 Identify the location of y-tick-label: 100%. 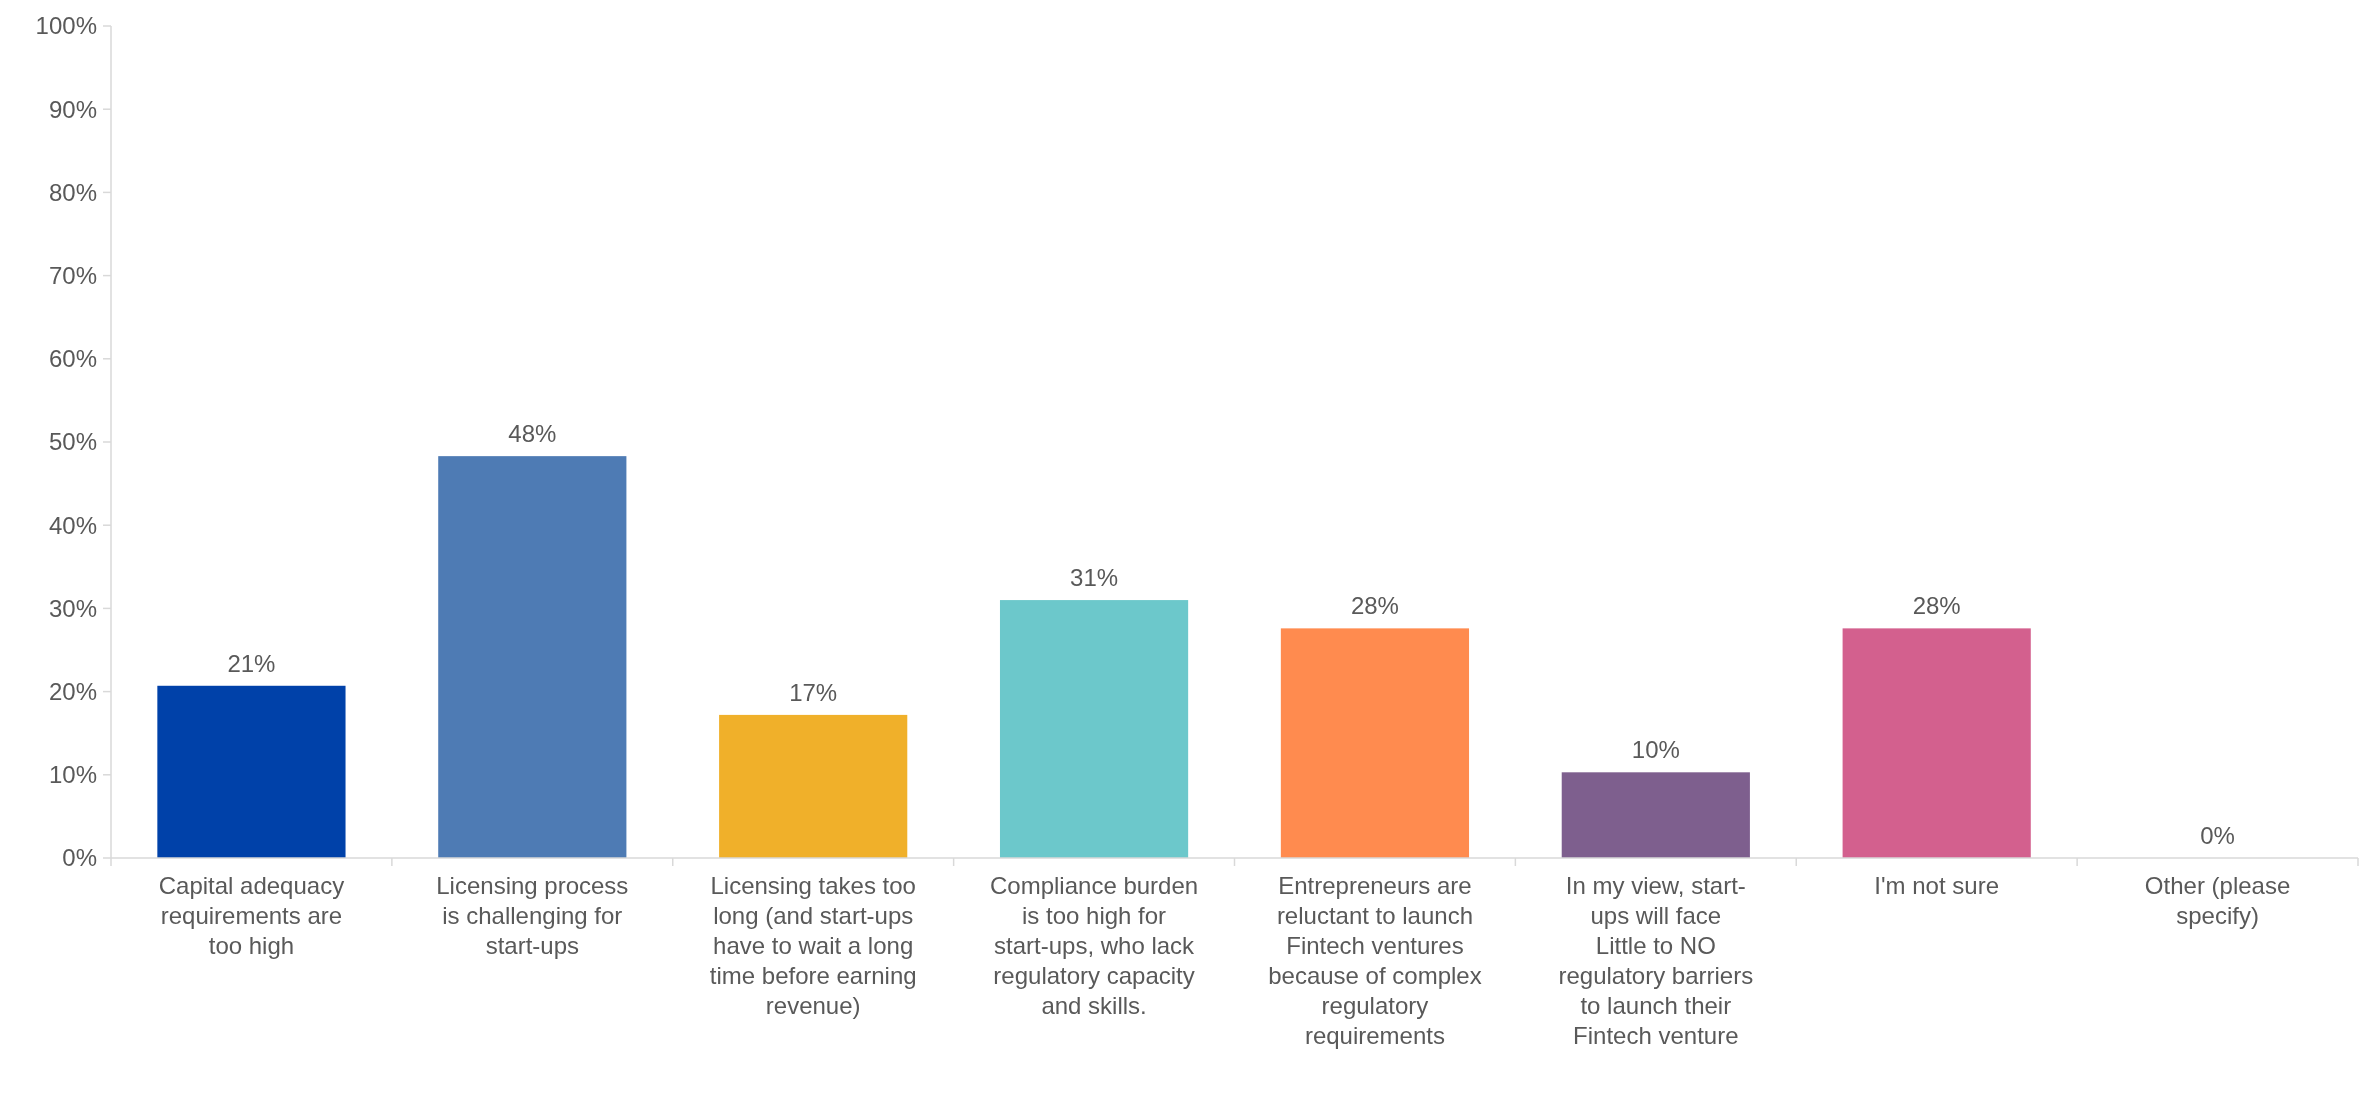
(66, 26).